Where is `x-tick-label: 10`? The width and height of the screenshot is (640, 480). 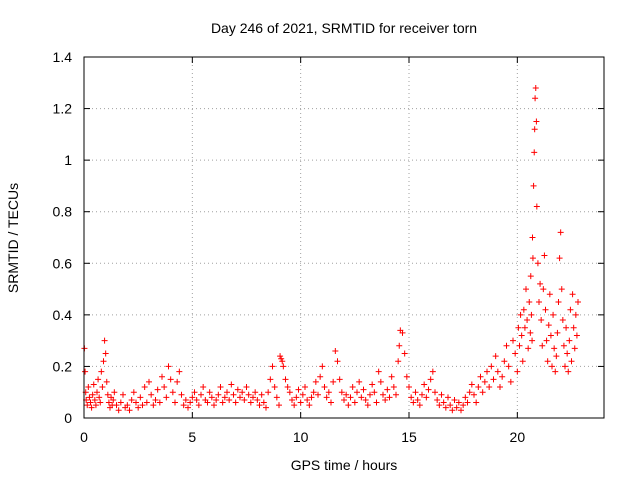
x-tick-label: 10 is located at coordinates (301, 437).